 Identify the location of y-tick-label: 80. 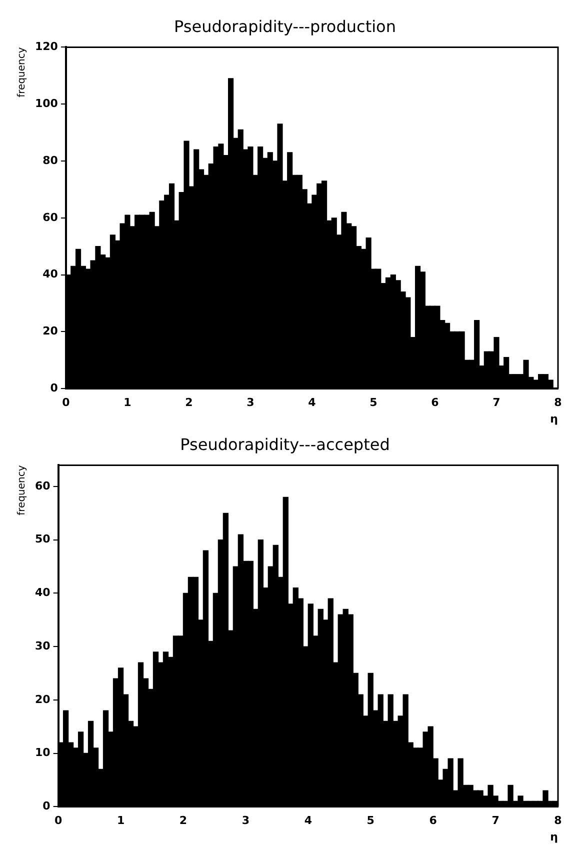
(50, 160).